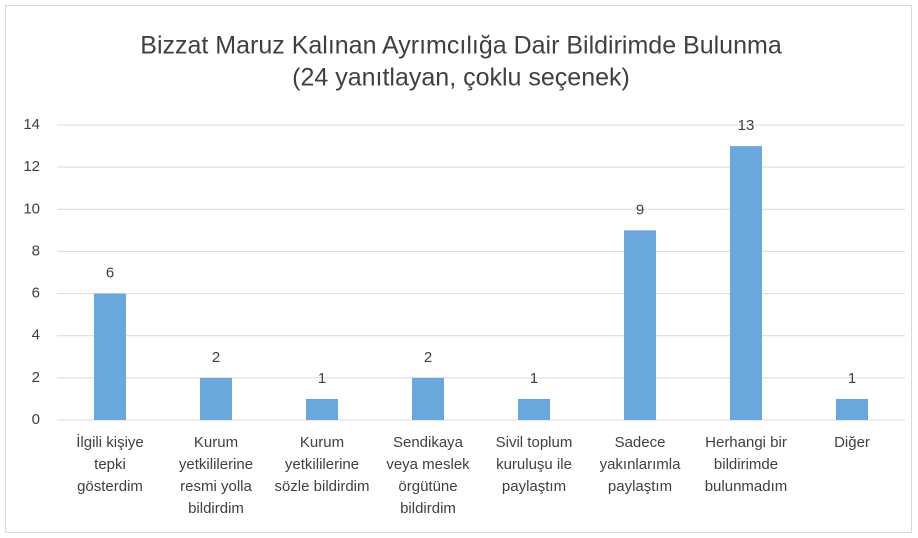 This screenshot has width=918, height=538. What do you see at coordinates (640, 464) in the screenshot?
I see `x-tick-label: Sadece yakınlarımla paylaştım` at bounding box center [640, 464].